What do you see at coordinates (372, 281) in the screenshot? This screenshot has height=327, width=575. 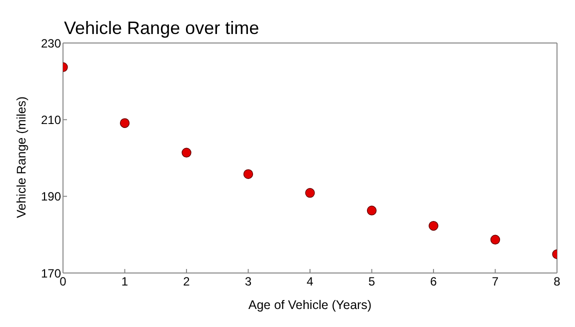 I see `x-tick-label: 5` at bounding box center [372, 281].